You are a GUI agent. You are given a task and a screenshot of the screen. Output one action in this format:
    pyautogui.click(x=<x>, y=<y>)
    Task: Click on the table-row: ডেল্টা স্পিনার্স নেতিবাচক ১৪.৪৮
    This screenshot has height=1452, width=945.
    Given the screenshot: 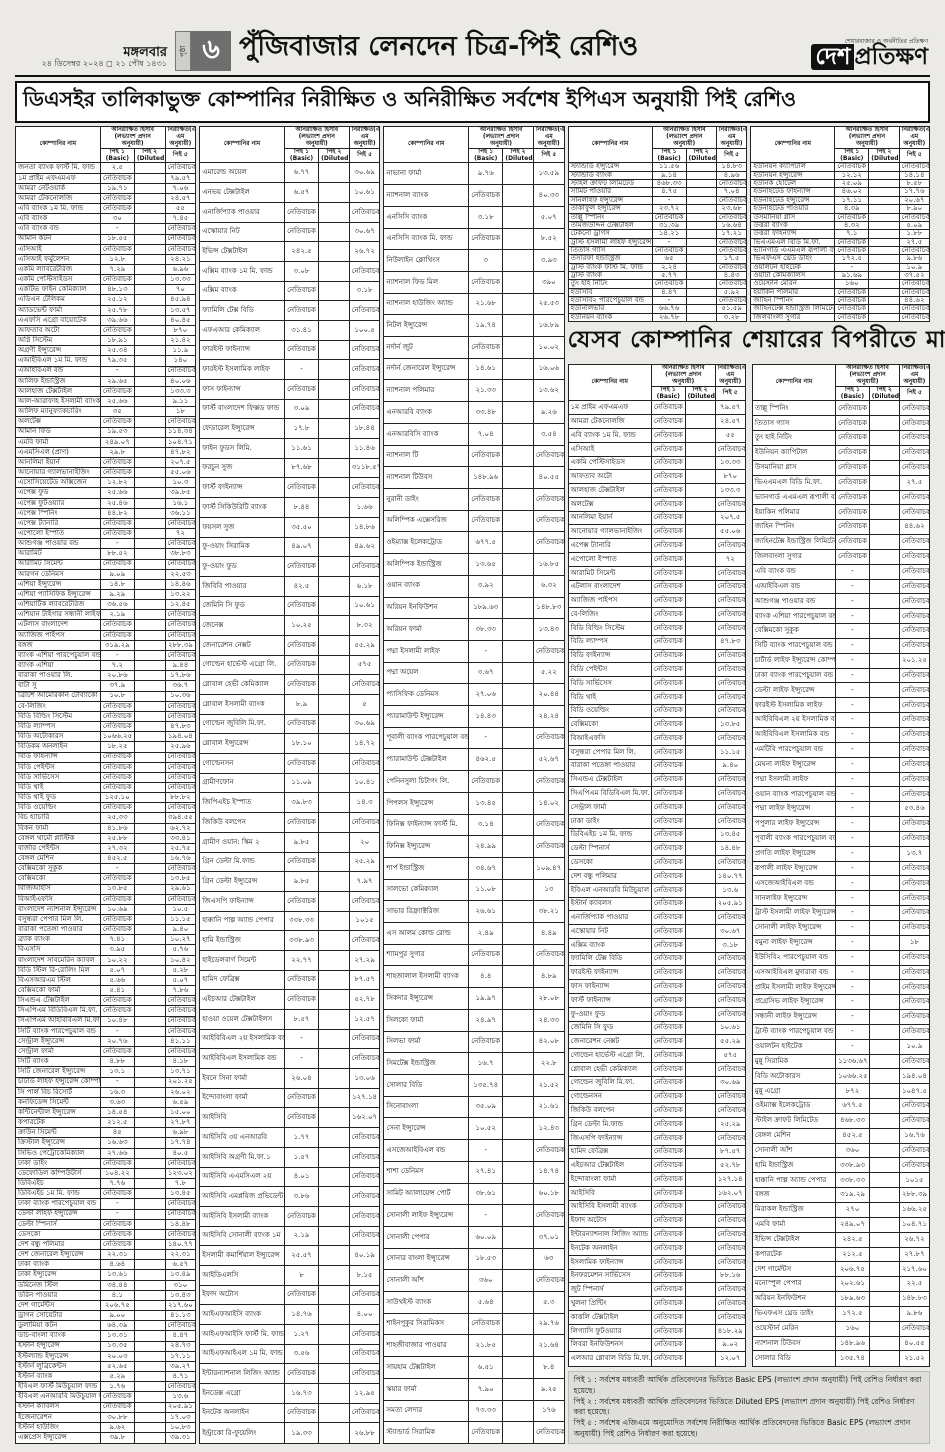 What is the action you would take?
    pyautogui.click(x=656, y=849)
    